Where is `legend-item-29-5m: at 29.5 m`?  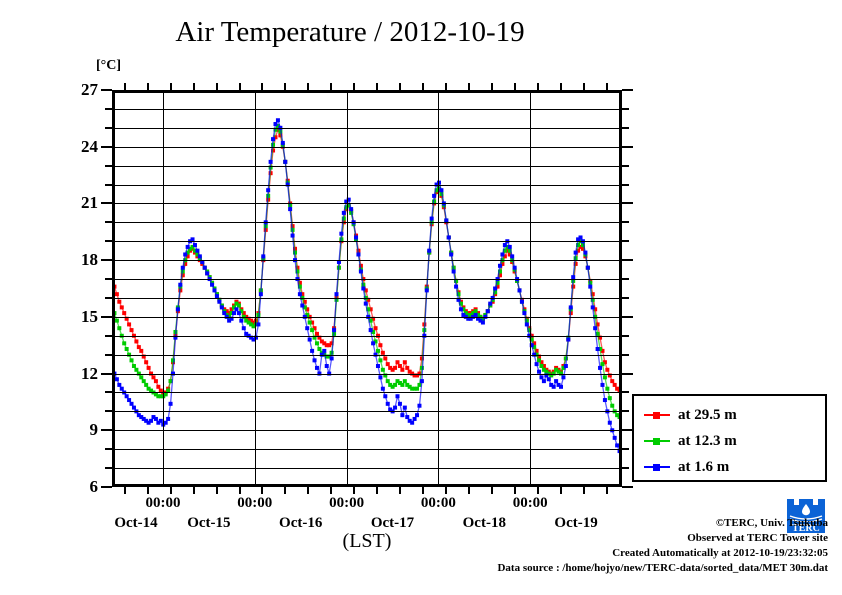 legend-item-29-5m: at 29.5 m is located at coordinates (734, 415).